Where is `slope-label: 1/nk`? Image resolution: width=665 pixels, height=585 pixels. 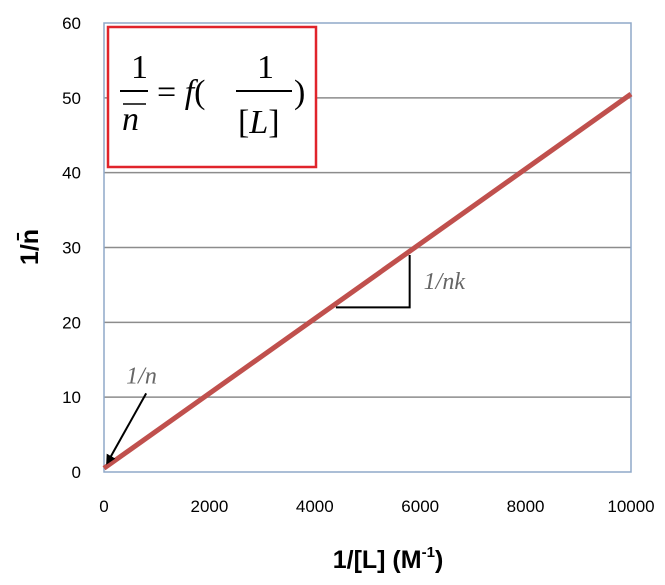 slope-label: 1/nk is located at coordinates (445, 282).